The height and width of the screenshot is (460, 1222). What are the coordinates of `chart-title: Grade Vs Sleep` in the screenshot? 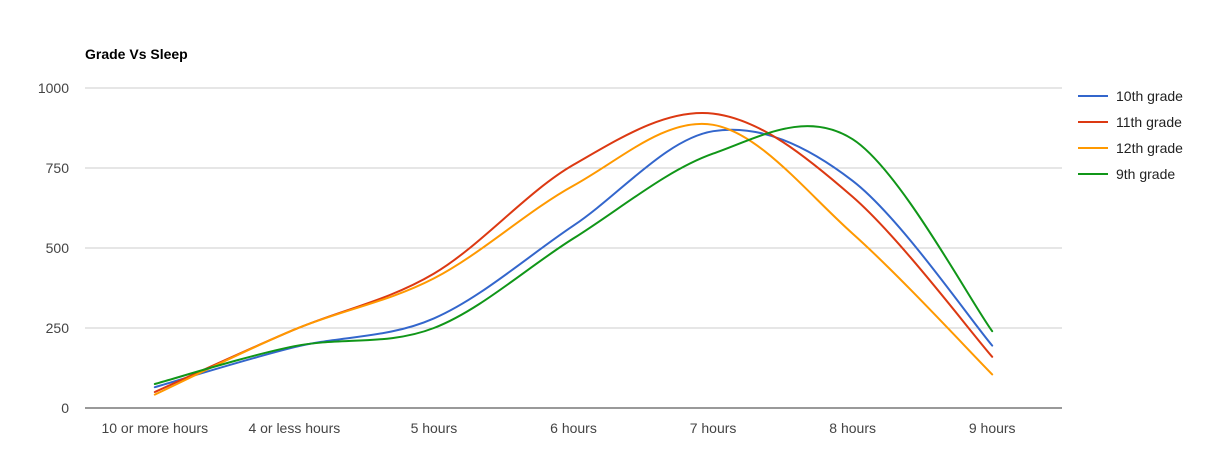 It's located at (136, 54).